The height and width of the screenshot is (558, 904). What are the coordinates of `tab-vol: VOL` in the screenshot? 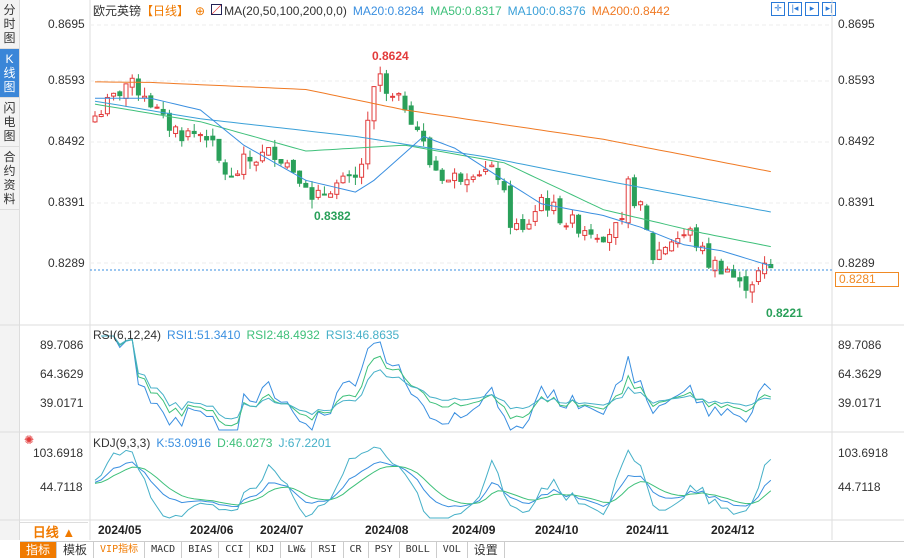 It's located at (452, 550).